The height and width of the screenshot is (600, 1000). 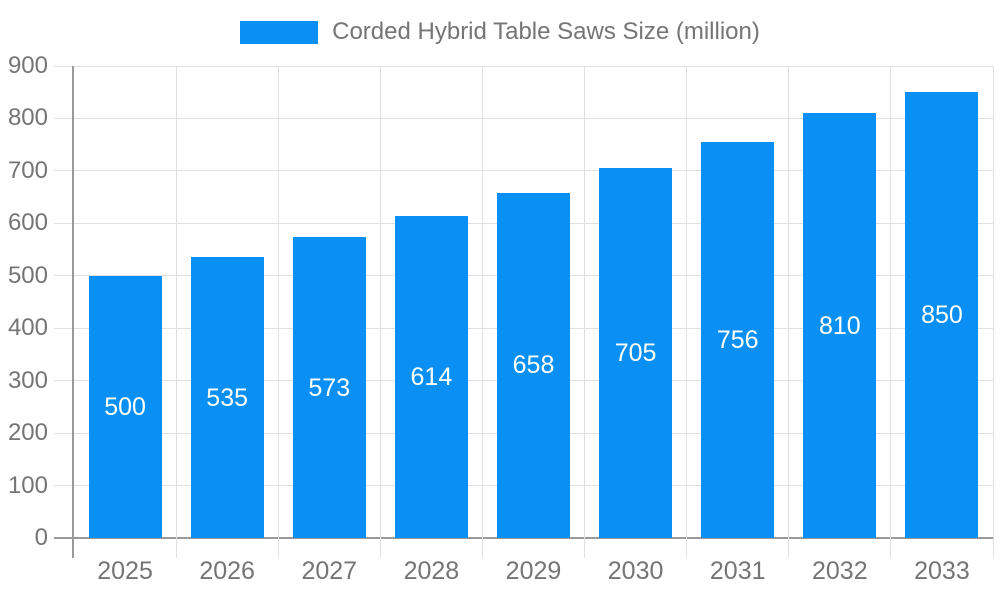 What do you see at coordinates (942, 571) in the screenshot?
I see `x-tick-label: 2033` at bounding box center [942, 571].